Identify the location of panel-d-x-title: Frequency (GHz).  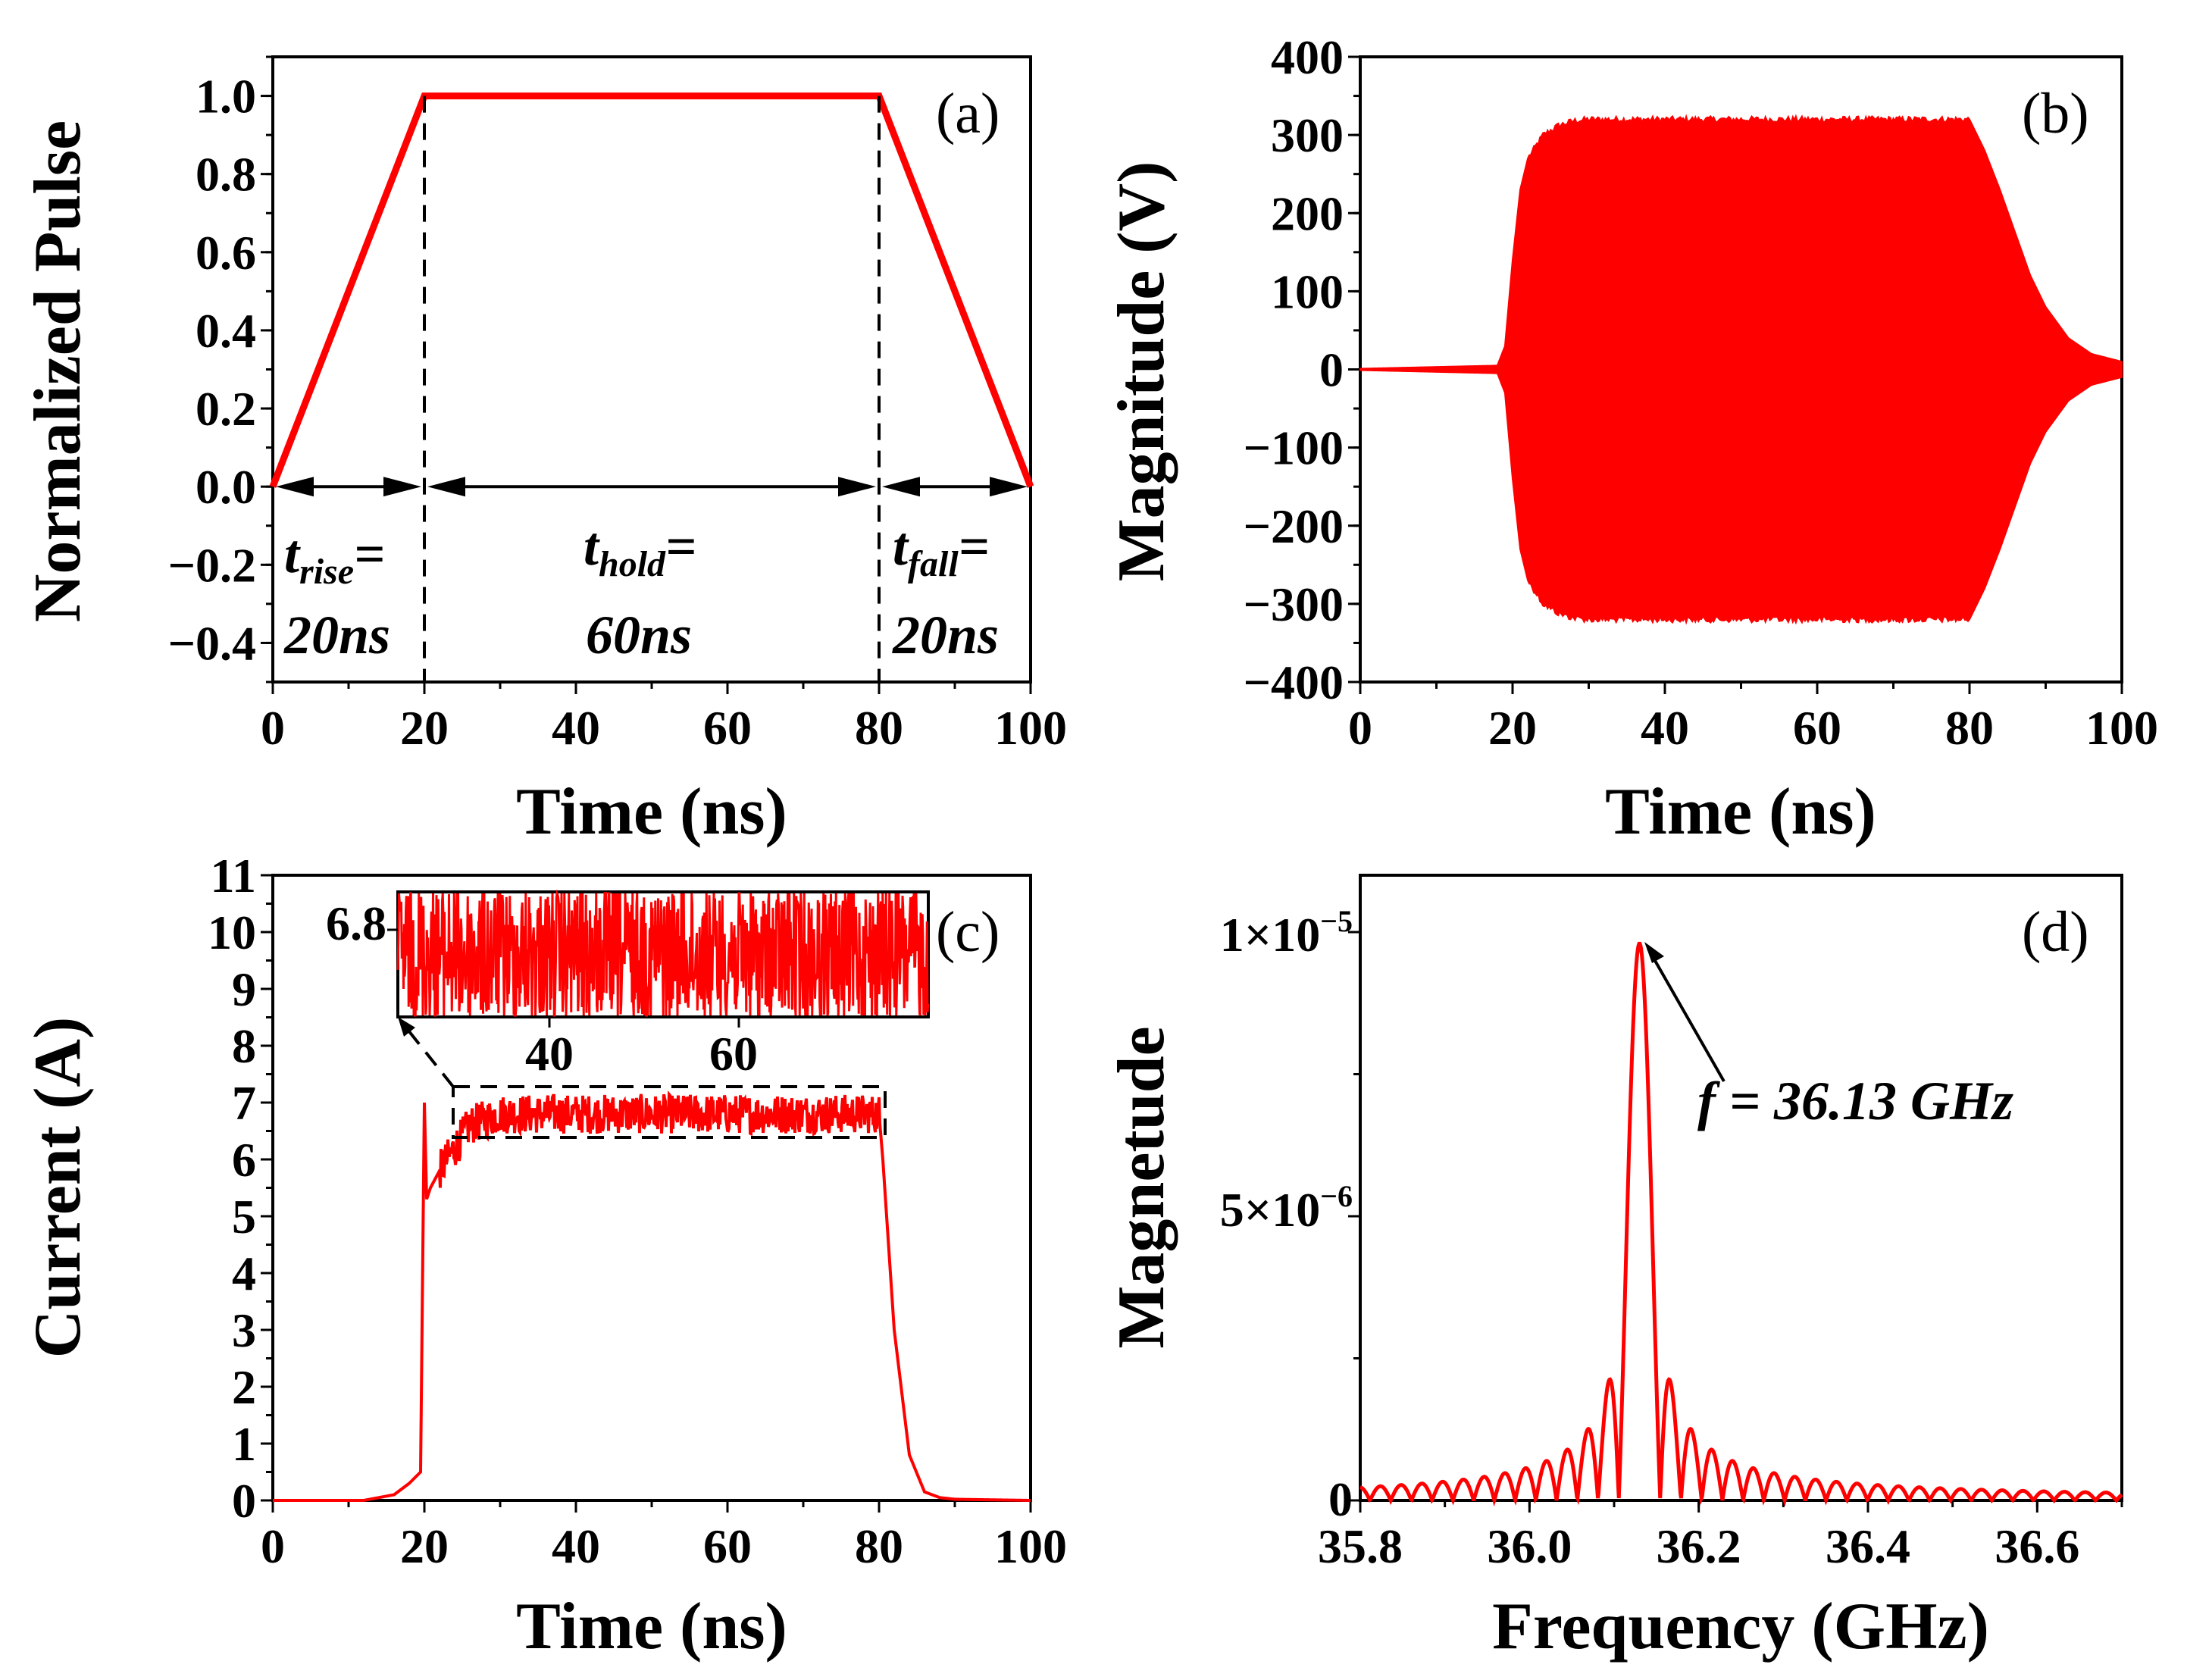
(1740, 1626).